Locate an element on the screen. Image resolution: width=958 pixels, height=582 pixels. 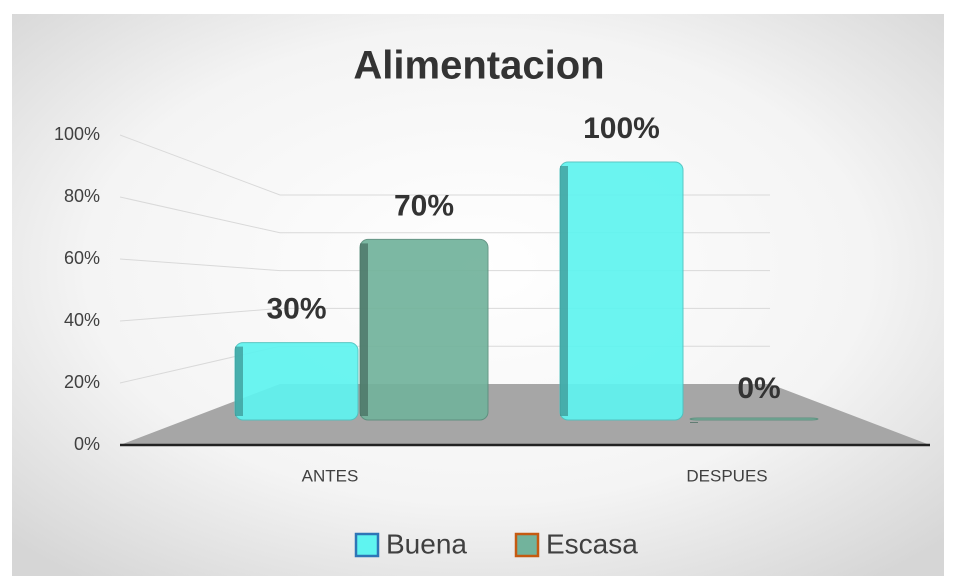
data-label: 70% is located at coordinates (424, 205).